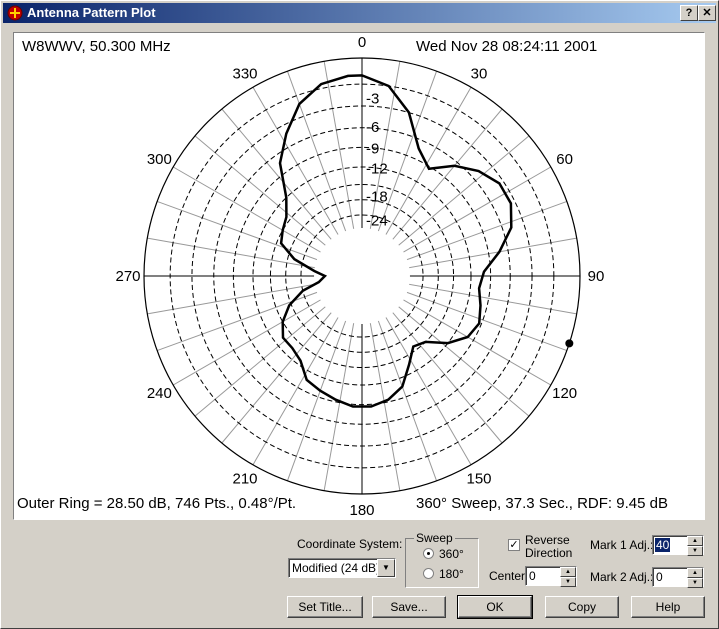 This screenshot has height=629, width=719. What do you see at coordinates (596, 276) in the screenshot?
I see `angle-label-90: 90` at bounding box center [596, 276].